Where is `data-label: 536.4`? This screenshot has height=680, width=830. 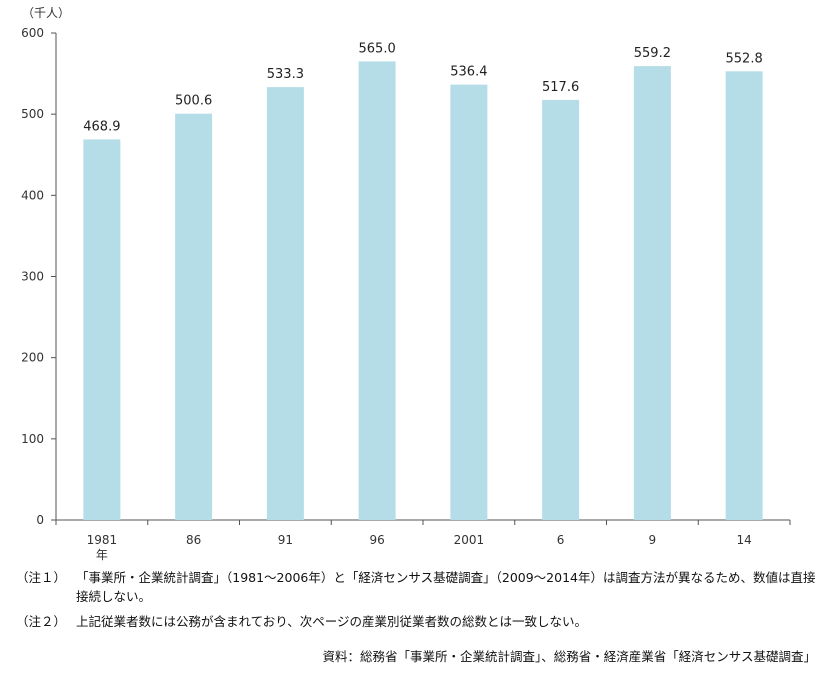 data-label: 536.4 is located at coordinates (468, 72).